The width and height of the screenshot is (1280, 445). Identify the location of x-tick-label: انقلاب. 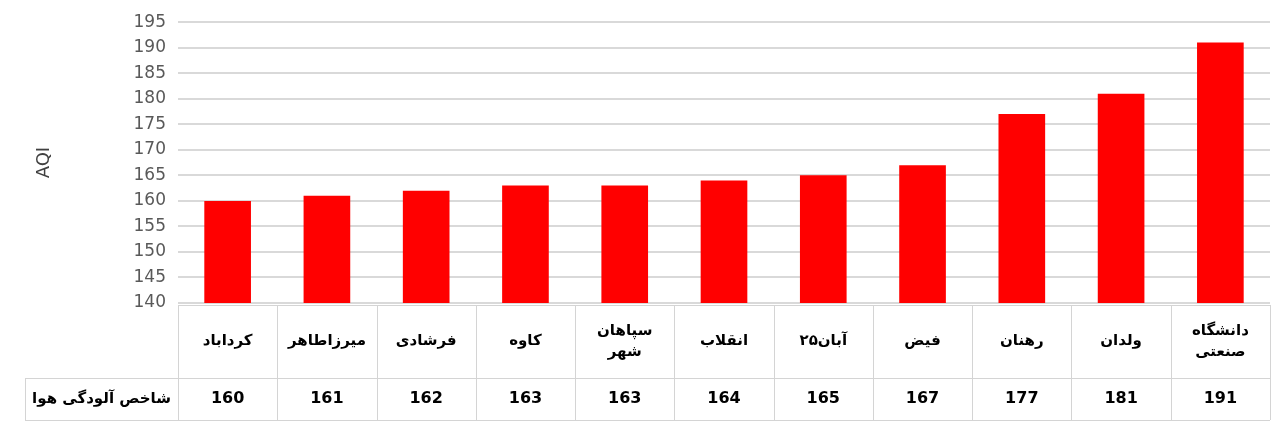
(724, 340).